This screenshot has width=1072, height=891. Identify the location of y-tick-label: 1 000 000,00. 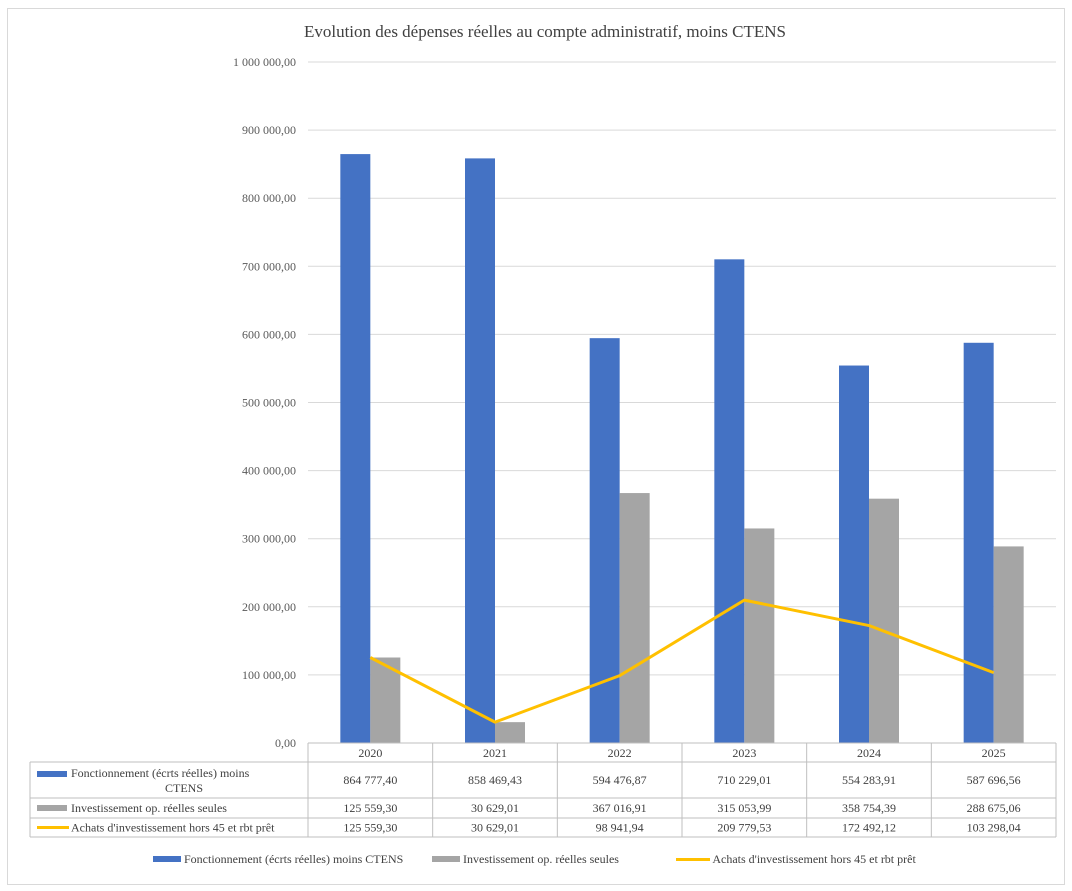
(264, 62).